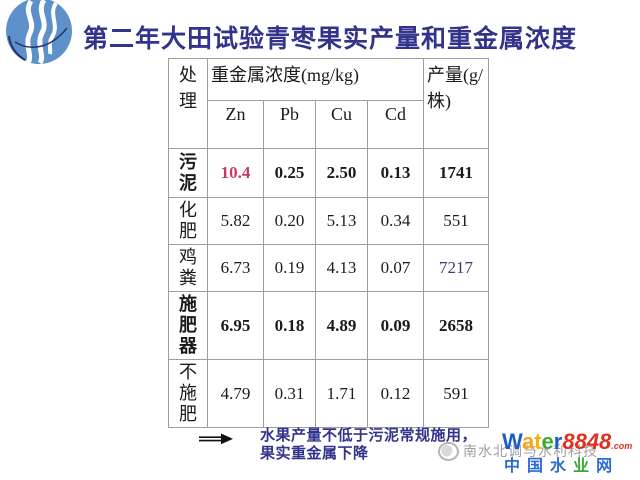 The width and height of the screenshot is (640, 480). I want to click on site-letter: 网, so click(604, 466).